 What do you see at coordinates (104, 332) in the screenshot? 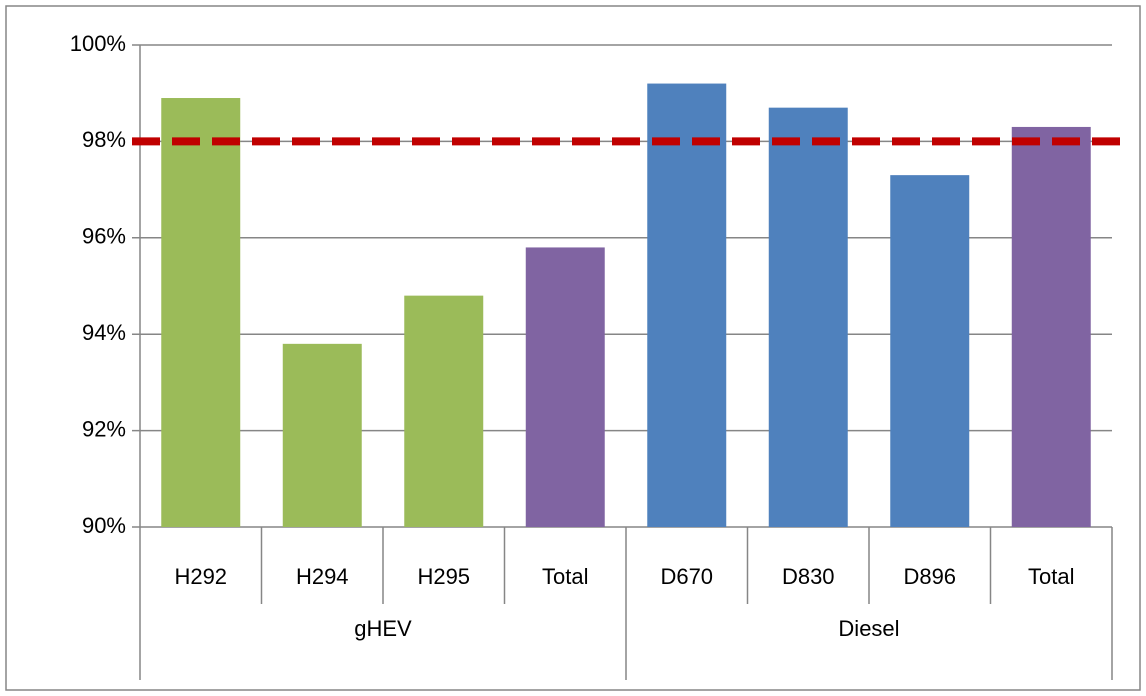
I see `y-tick-label: 94%` at bounding box center [104, 332].